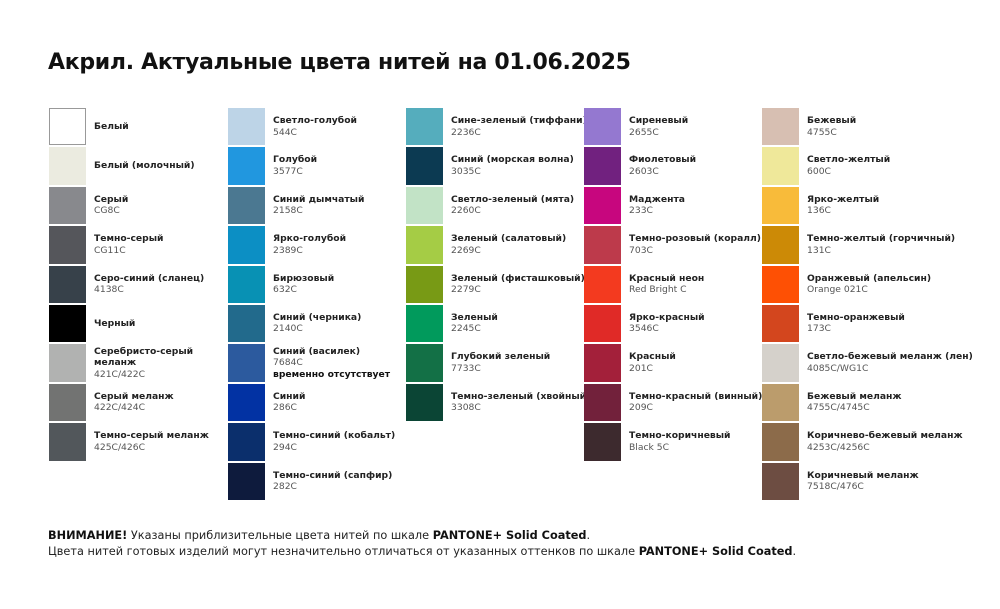 The height and width of the screenshot is (609, 1000). What do you see at coordinates (289, 396) in the screenshot?
I see `color-name: Синий` at bounding box center [289, 396].